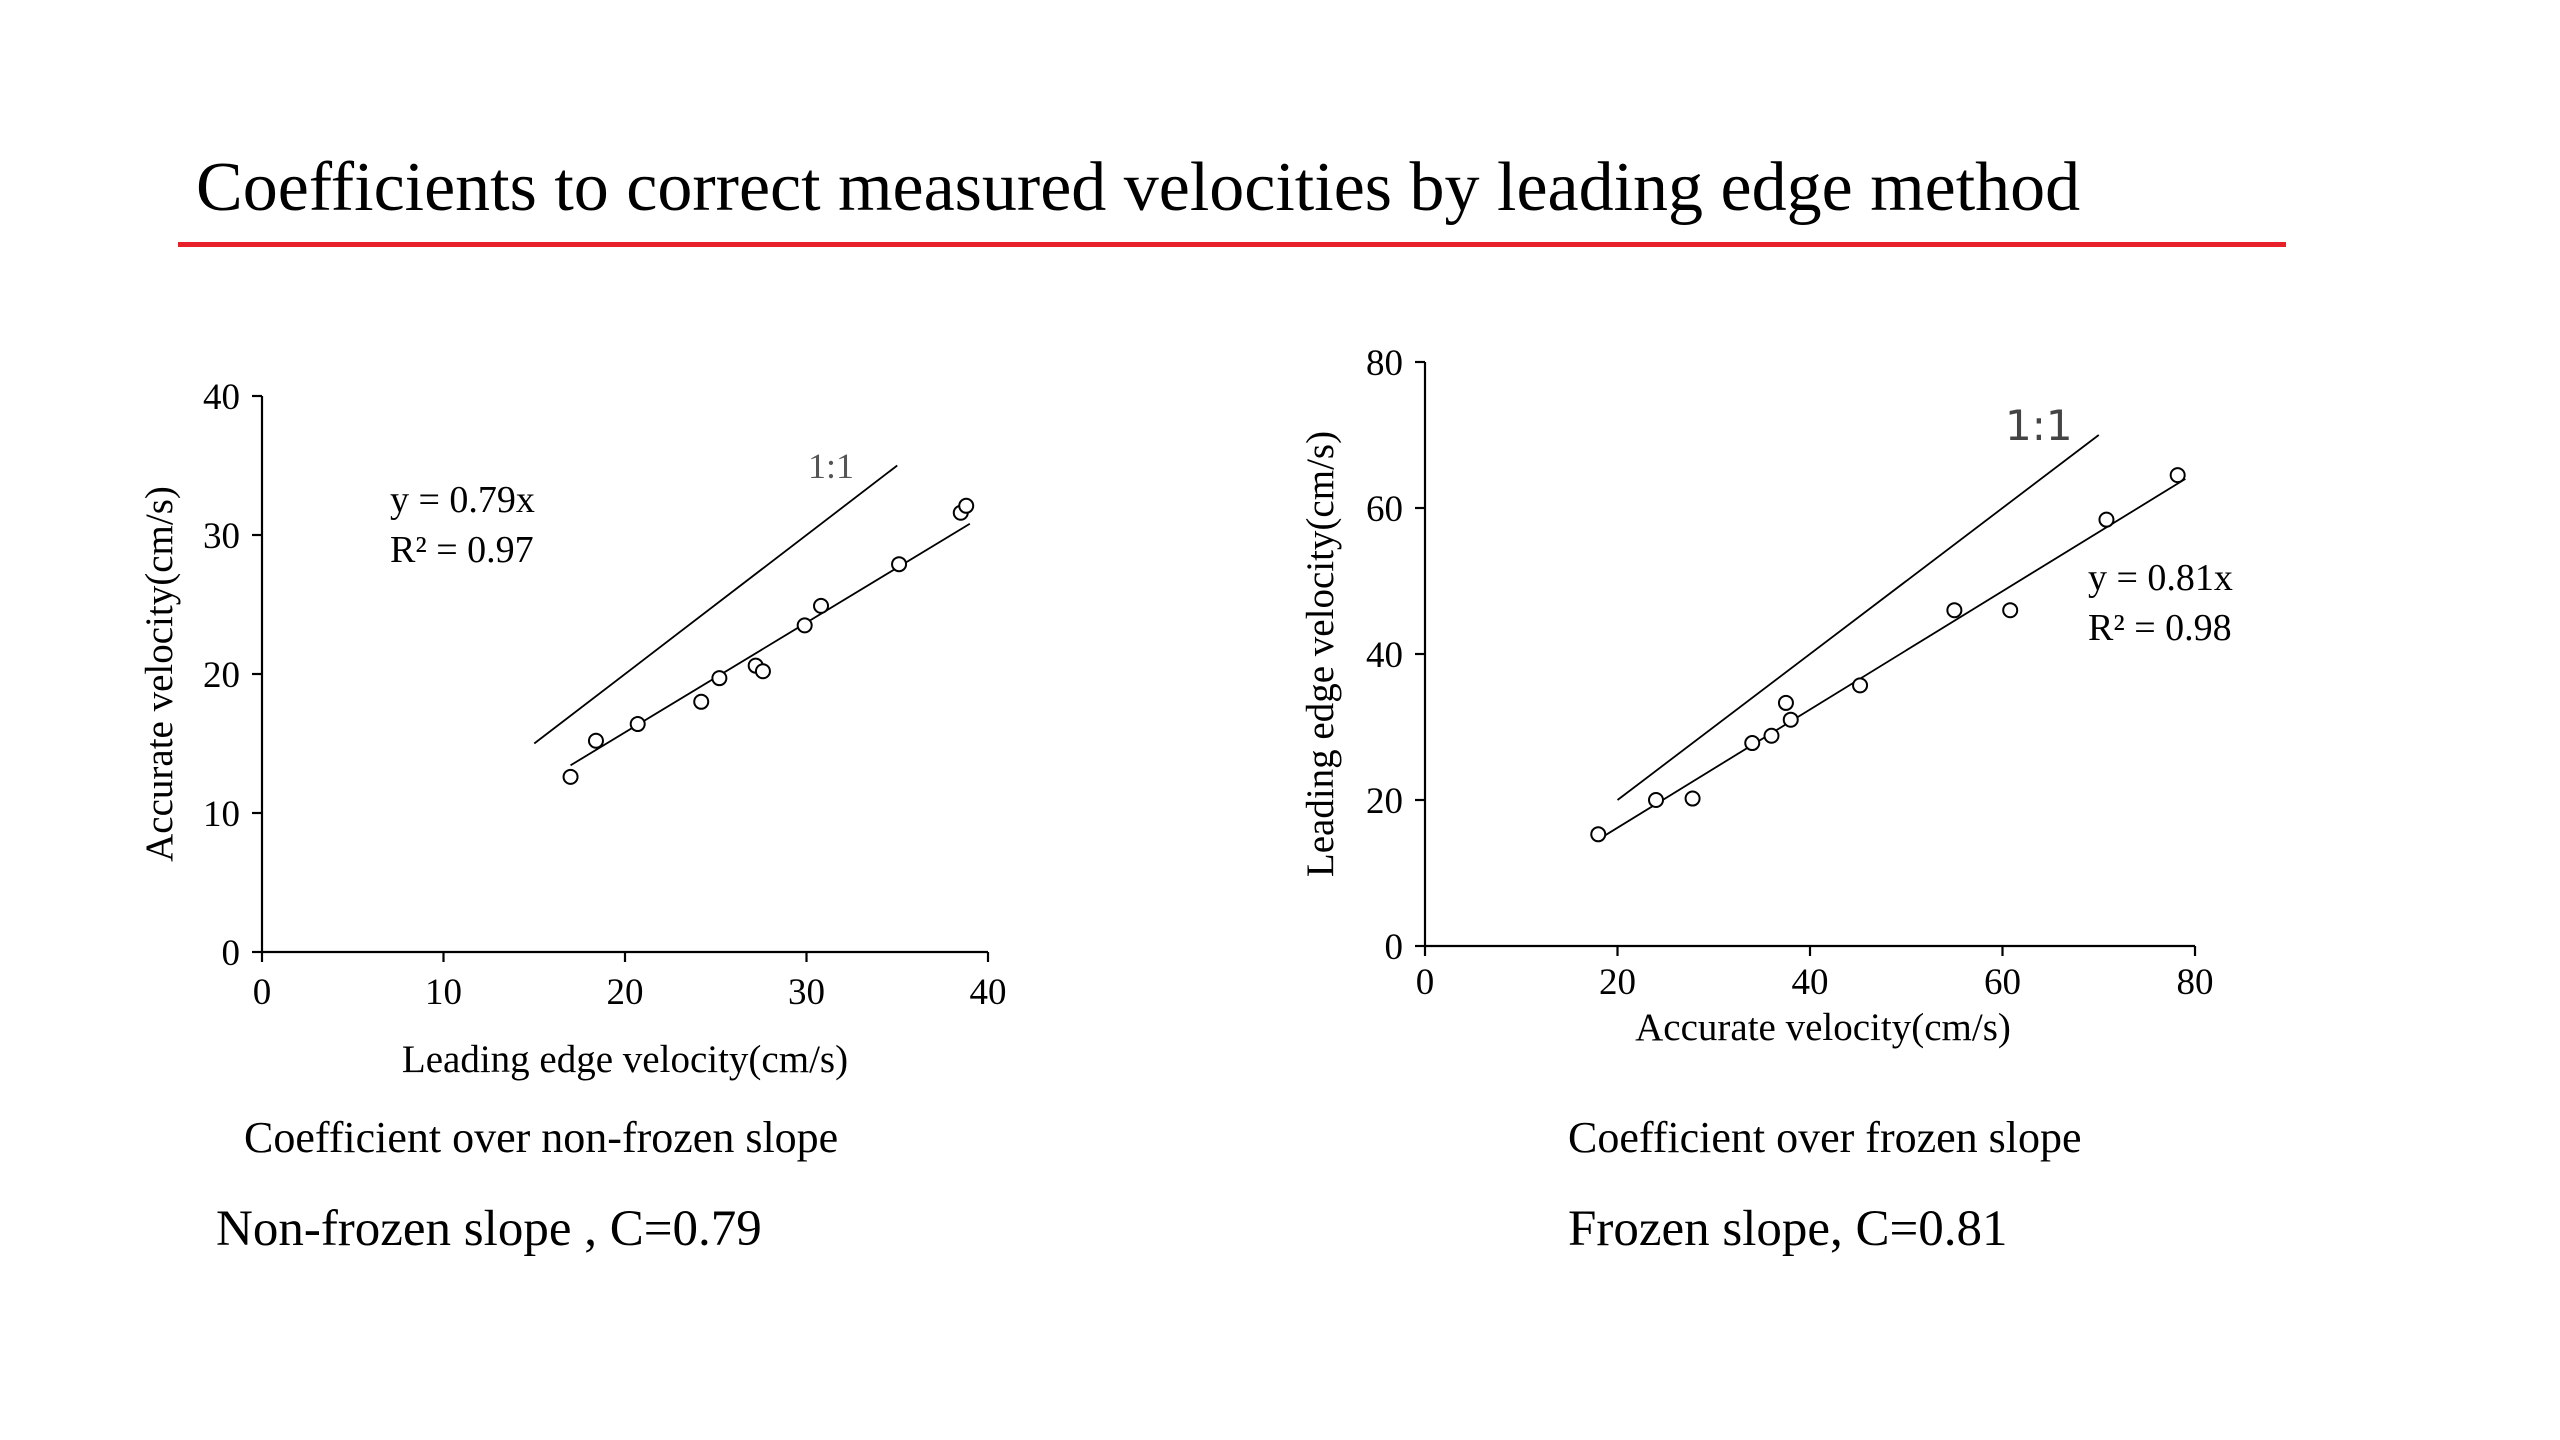  Describe the element at coordinates (541, 1137) in the screenshot. I see `caption-non-frozen: Coefficient over non-frozen slope` at that location.